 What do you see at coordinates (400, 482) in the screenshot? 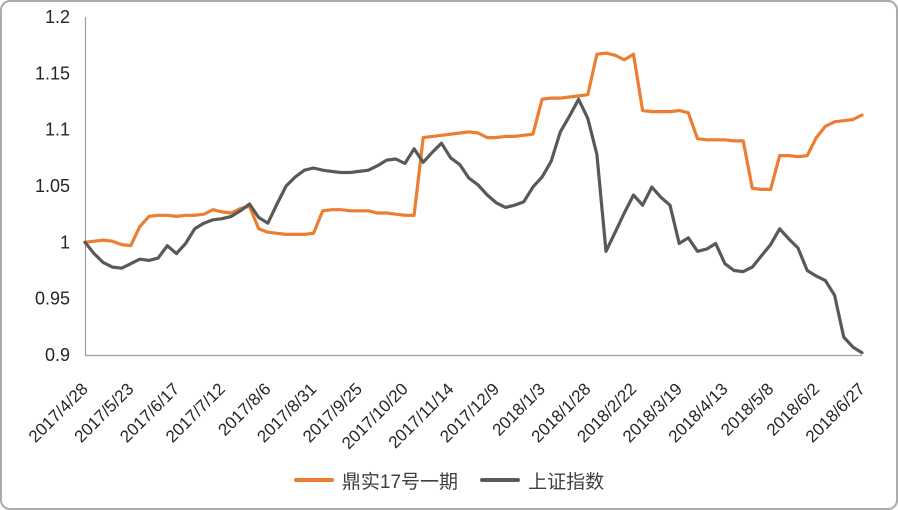
I see `legend-label-fund: 鼎实17号一期` at bounding box center [400, 482].